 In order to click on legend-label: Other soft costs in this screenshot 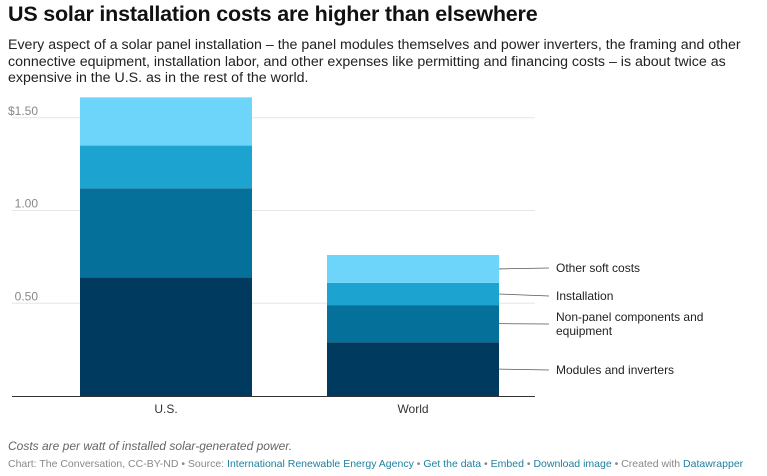, I will do `click(598, 268)`.